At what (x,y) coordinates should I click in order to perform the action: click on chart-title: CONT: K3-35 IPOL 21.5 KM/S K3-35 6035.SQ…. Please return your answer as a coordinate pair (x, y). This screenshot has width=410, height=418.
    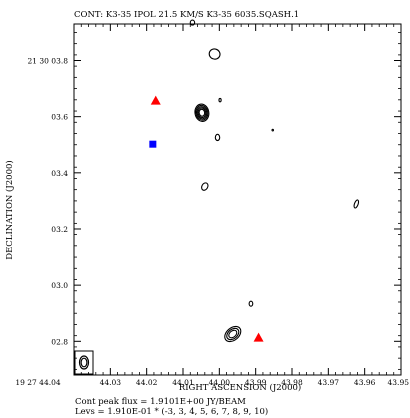
    Looking at the image, I should click on (186, 15).